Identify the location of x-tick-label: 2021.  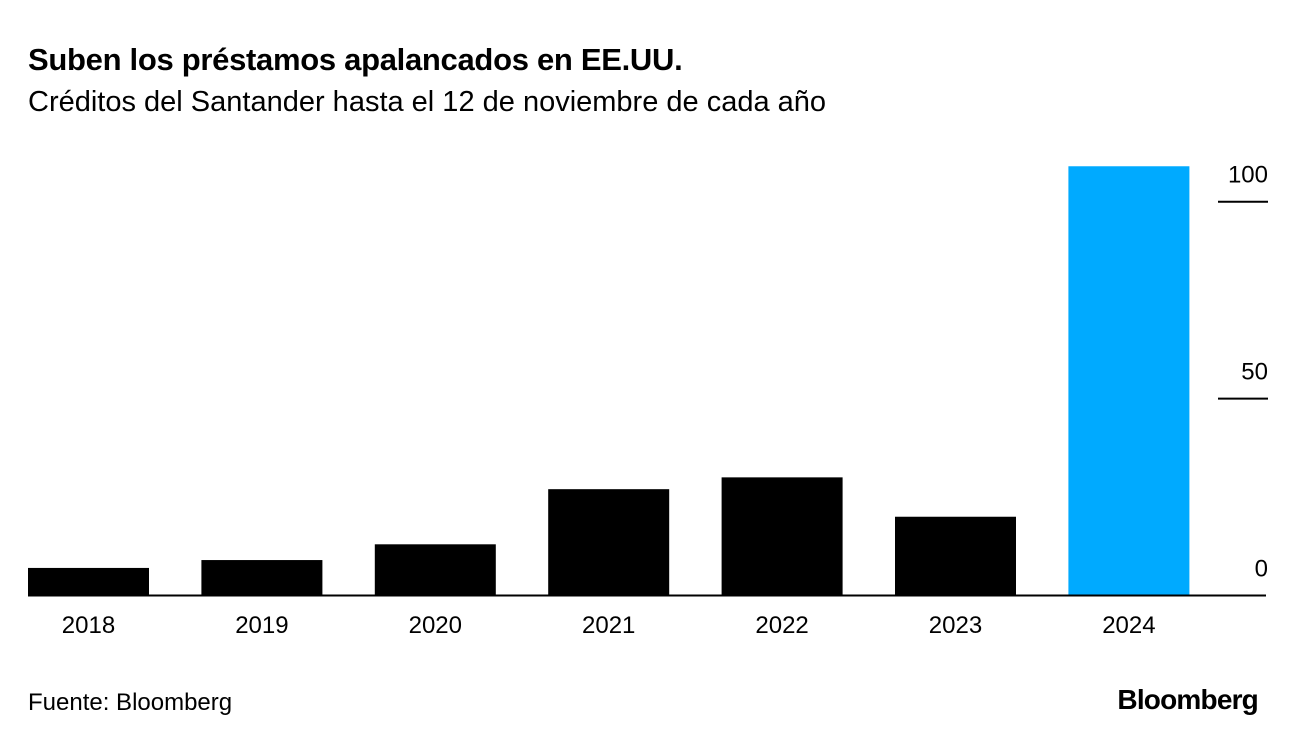
(608, 625).